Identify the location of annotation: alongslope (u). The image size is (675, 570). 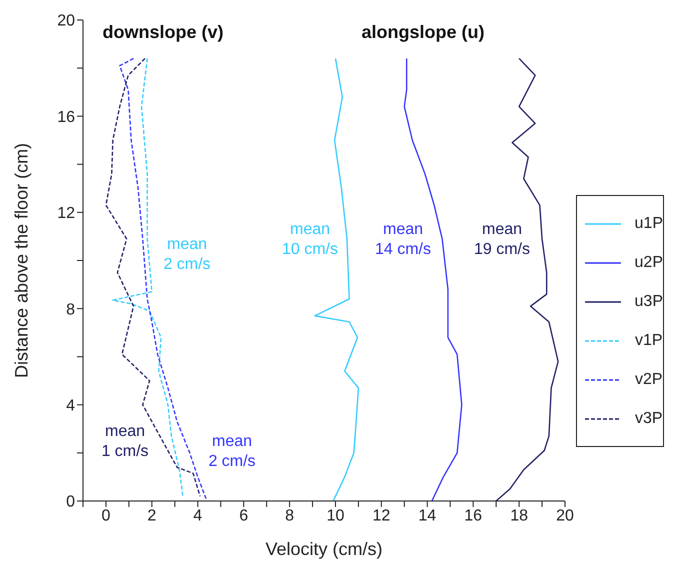
(423, 32).